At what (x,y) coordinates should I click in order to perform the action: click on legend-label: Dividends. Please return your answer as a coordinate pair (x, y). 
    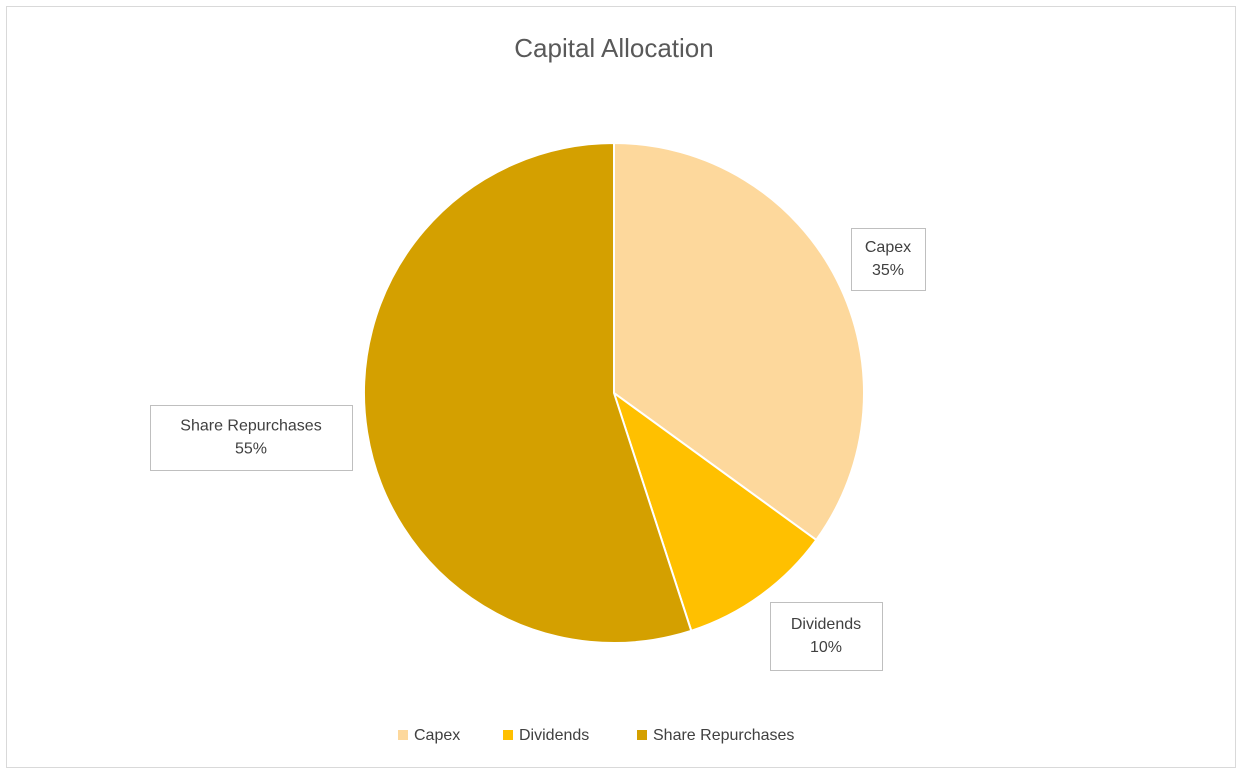
    Looking at the image, I should click on (554, 735).